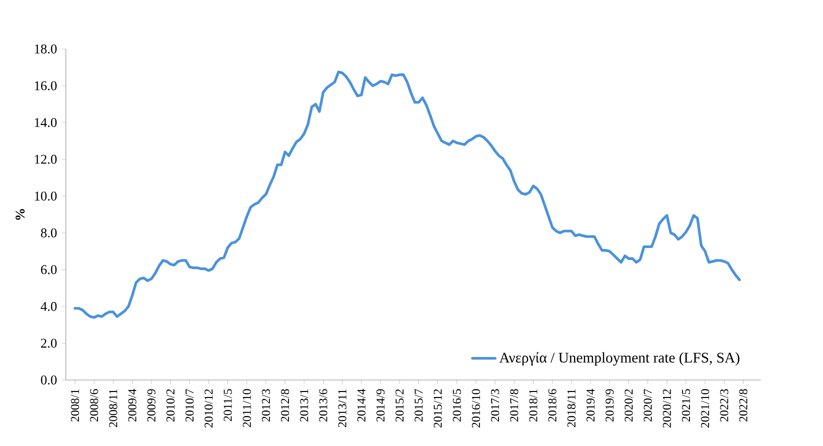  Describe the element at coordinates (648, 405) in the screenshot. I see `x-tick-label: 2020/7` at that location.